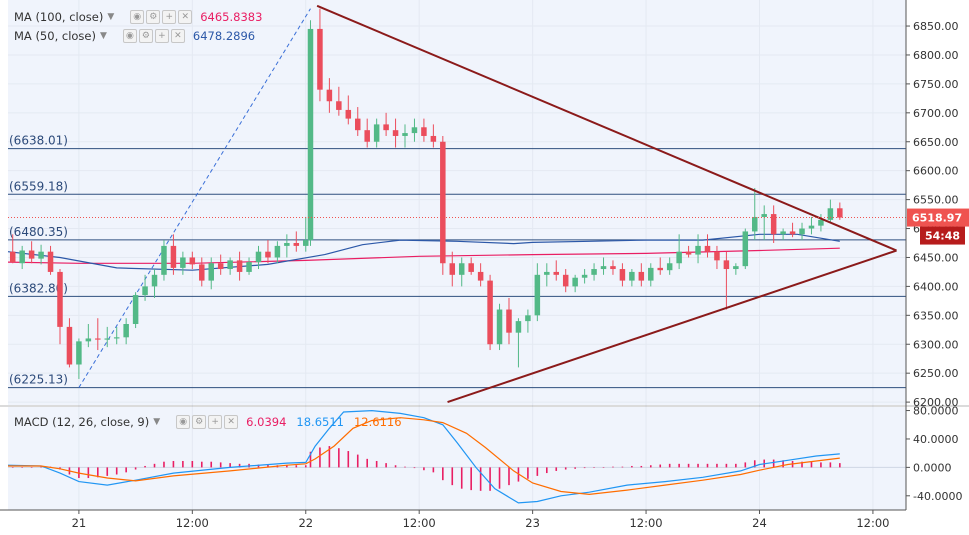 This screenshot has width=969, height=535. Describe the element at coordinates (82, 422) in the screenshot. I see `macd-label: MACD (12, 26, close, 9)` at that location.